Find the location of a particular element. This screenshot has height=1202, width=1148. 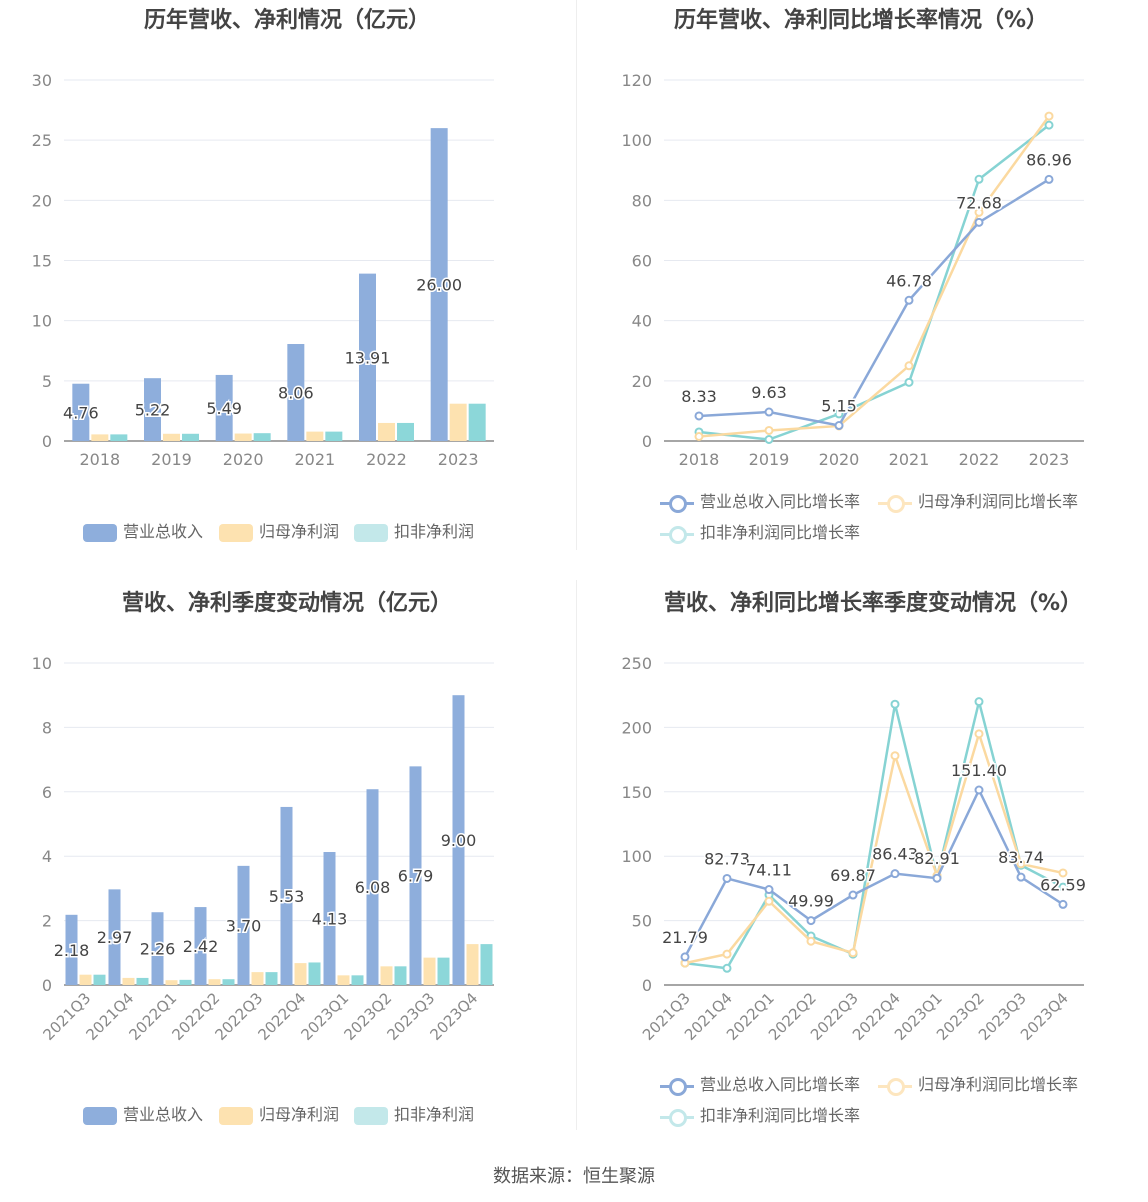

x-tick-label: 2019 is located at coordinates (171, 459).